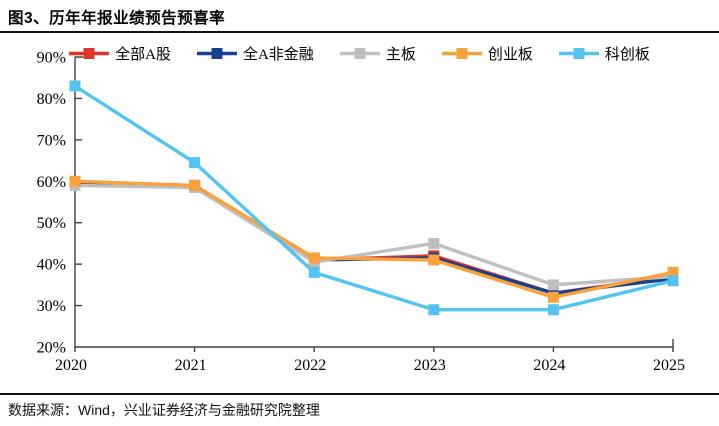  What do you see at coordinates (51, 348) in the screenshot?
I see `y-axis-label: 20%` at bounding box center [51, 348].